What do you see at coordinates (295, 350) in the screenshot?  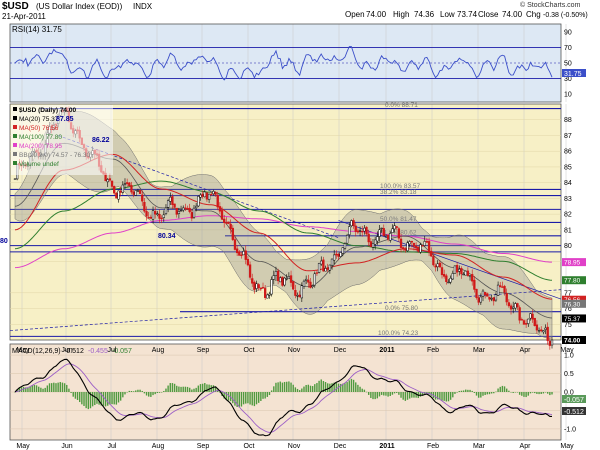 I see `month-axis-middle: May Jun Jul Aug Sep Oct Nov Dec 2011 Feb Mar Apr May` at bounding box center [295, 350].